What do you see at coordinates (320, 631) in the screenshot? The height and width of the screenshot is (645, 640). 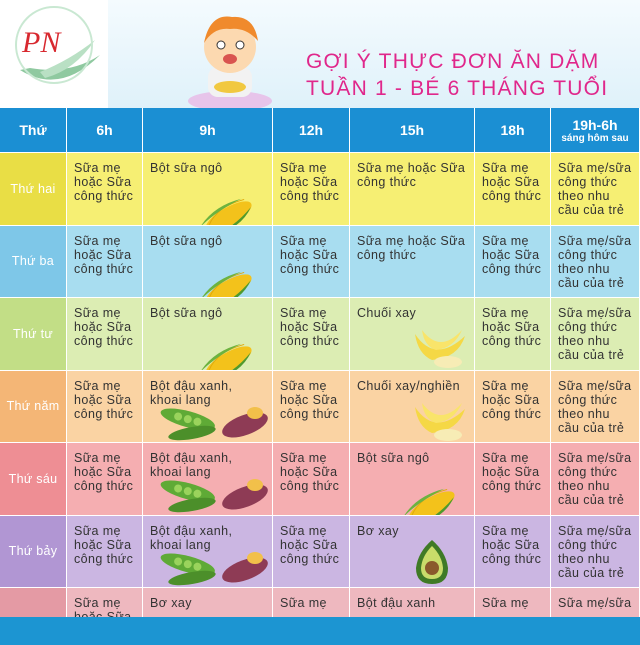 I see `footer-bar` at bounding box center [320, 631].